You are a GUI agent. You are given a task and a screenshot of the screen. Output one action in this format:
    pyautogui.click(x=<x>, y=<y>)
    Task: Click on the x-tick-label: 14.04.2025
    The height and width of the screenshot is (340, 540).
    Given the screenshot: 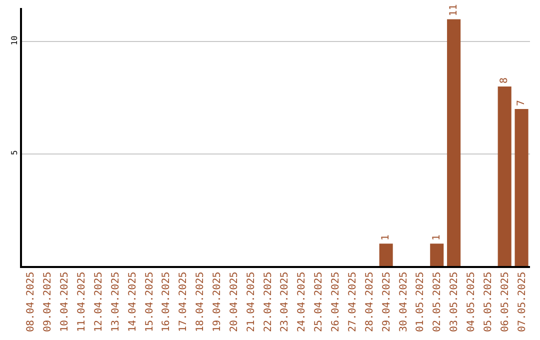 What is the action you would take?
    pyautogui.click(x=132, y=302)
    